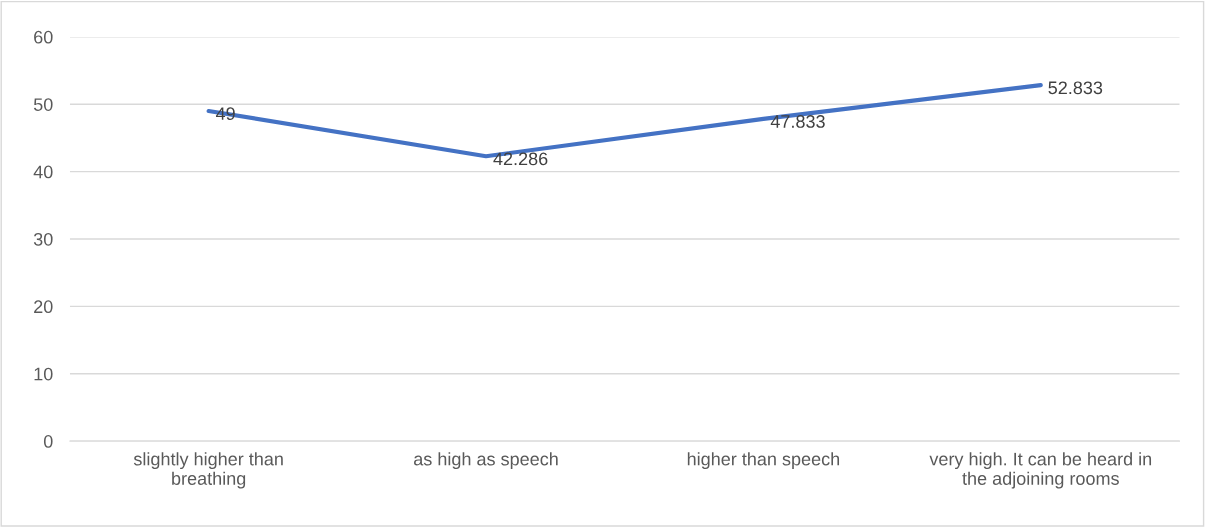 Image resolution: width=1206 pixels, height=527 pixels. What do you see at coordinates (486, 461) in the screenshot?
I see `x-tick-label: as high as speech` at bounding box center [486, 461].